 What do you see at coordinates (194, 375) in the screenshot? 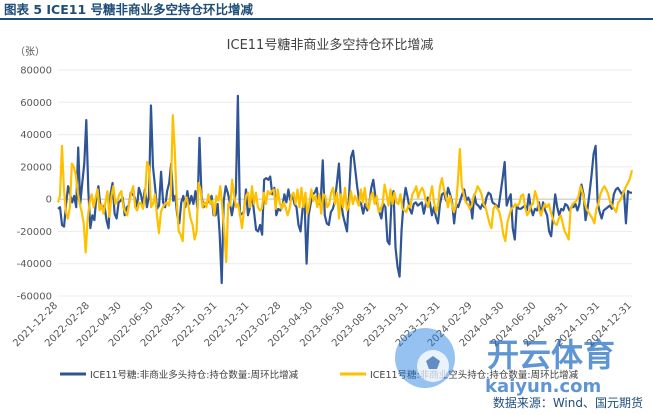
I see `legend-label: ICE11号糖:非商业多头持仓:持仓数量:周环比增减` at bounding box center [194, 375].